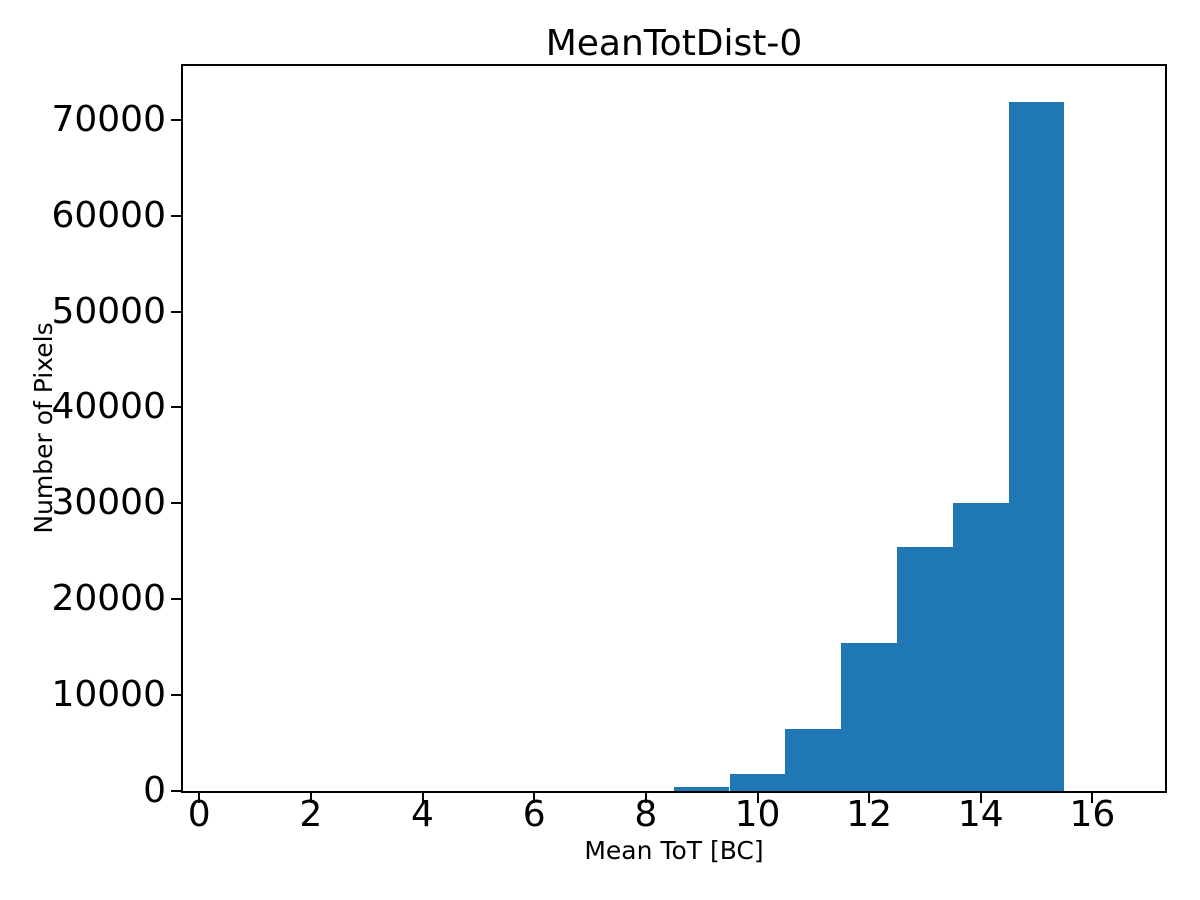 This screenshot has height=900, width=1200. What do you see at coordinates (757, 814) in the screenshot?
I see `x-tick-label: 10` at bounding box center [757, 814].